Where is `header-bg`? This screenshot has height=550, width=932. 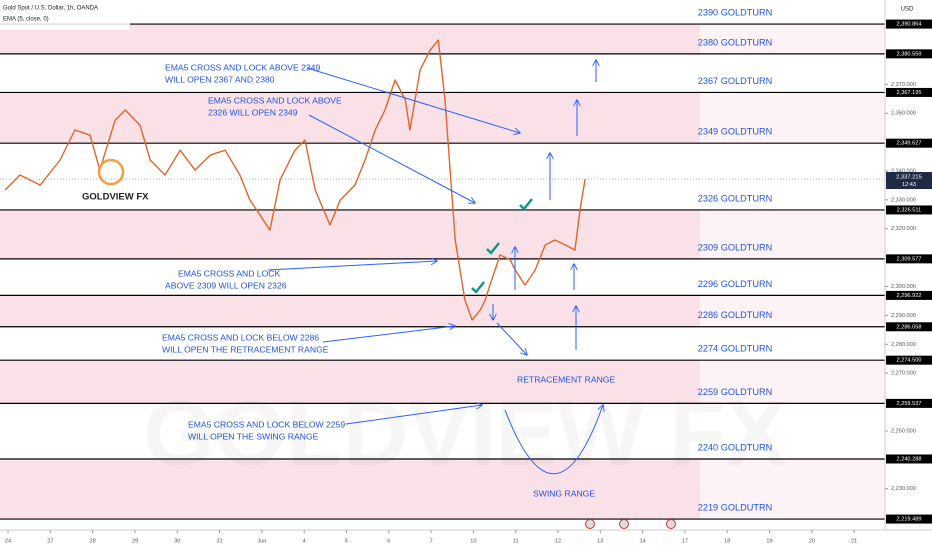 header-bg is located at coordinates (65, 15).